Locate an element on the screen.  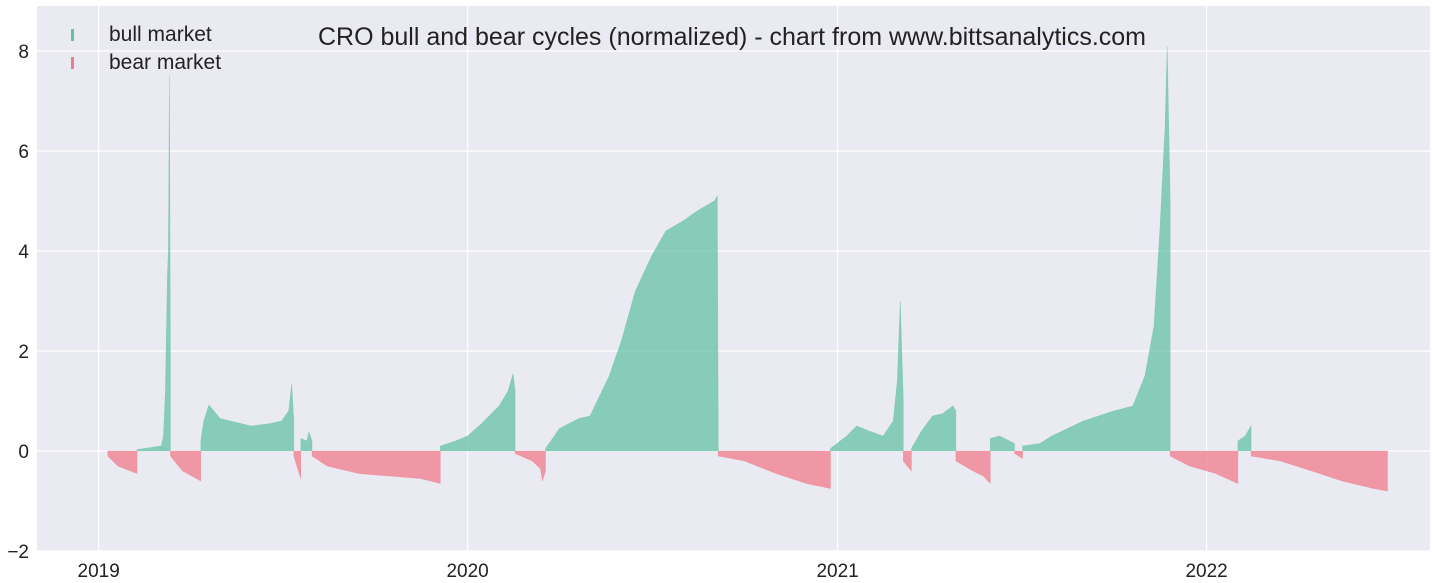
legend-label-bull: bull market is located at coordinates (160, 34).